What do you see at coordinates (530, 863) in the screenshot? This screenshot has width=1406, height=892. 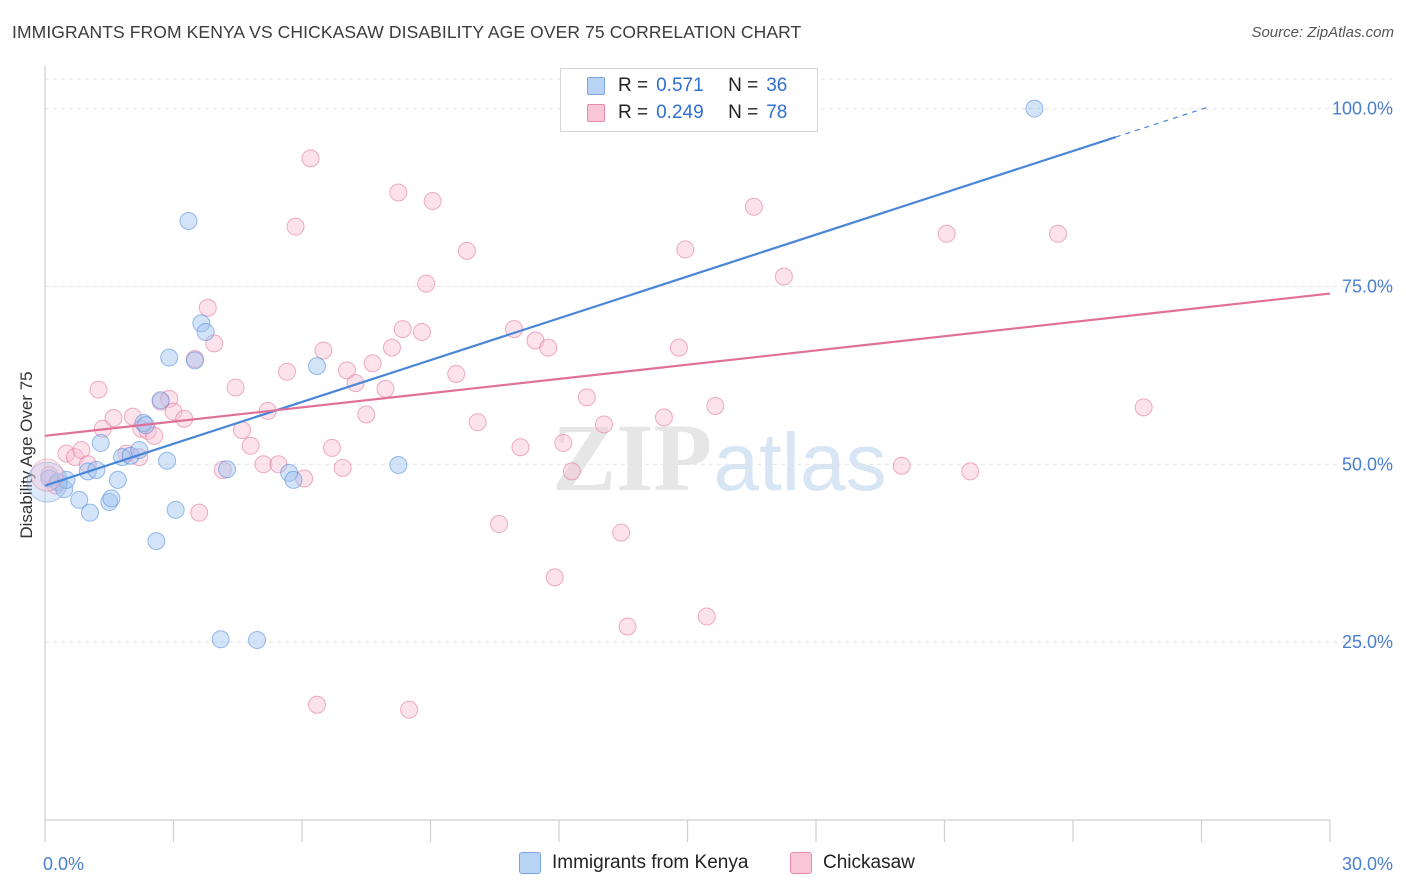 I see `series-swatch-kenya` at bounding box center [530, 863].